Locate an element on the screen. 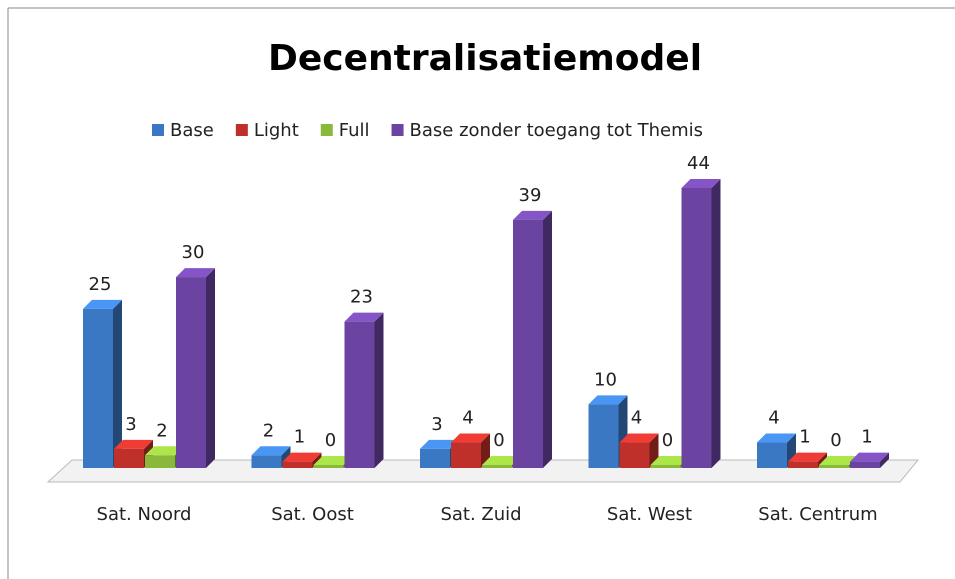 Image resolution: width=955 pixels, height=579 pixels. data-label: 23 is located at coordinates (361, 297).